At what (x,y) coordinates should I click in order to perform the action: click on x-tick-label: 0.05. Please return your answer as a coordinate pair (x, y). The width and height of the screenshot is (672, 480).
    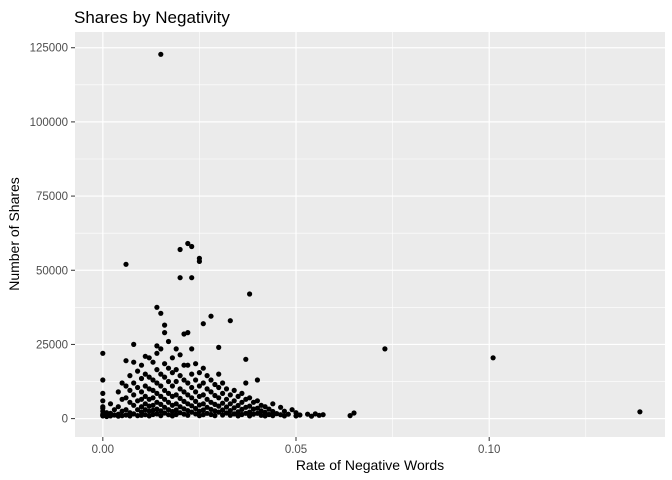
    Looking at the image, I should click on (296, 450).